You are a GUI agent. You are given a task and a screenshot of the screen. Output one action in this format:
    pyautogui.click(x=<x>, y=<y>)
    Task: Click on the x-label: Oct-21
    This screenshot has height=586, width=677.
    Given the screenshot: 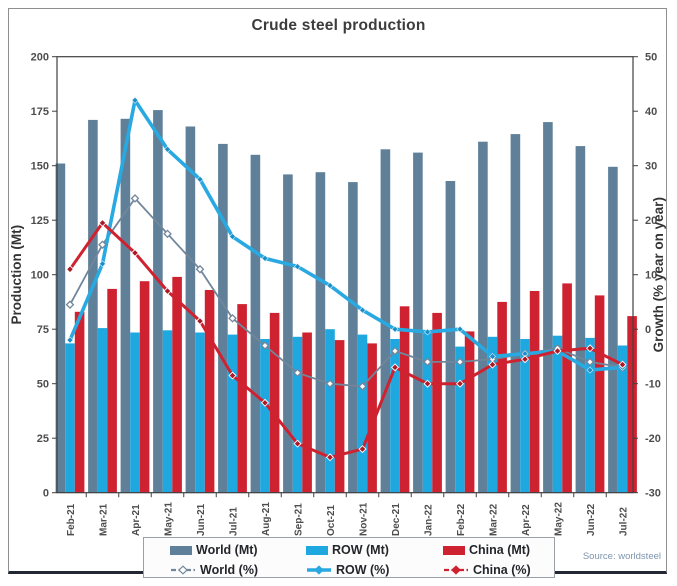 What is the action you would take?
    pyautogui.click(x=331, y=520)
    